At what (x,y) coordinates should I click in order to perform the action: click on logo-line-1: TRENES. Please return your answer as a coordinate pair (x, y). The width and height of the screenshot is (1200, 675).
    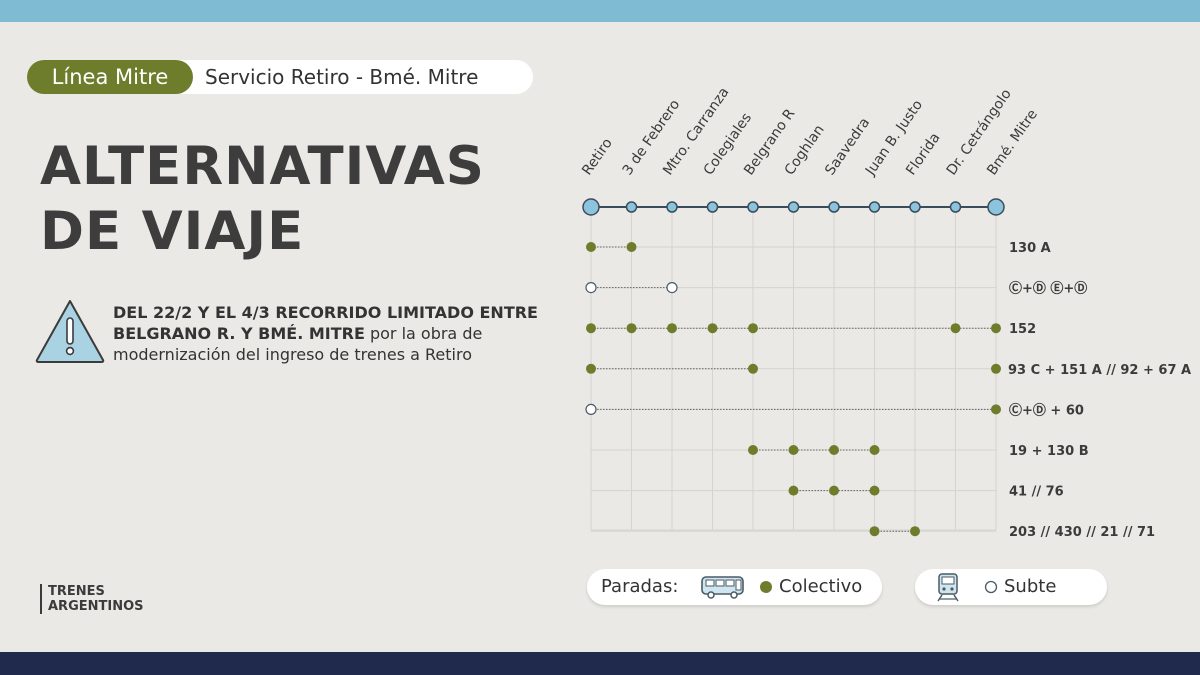
    Looking at the image, I should click on (76, 591).